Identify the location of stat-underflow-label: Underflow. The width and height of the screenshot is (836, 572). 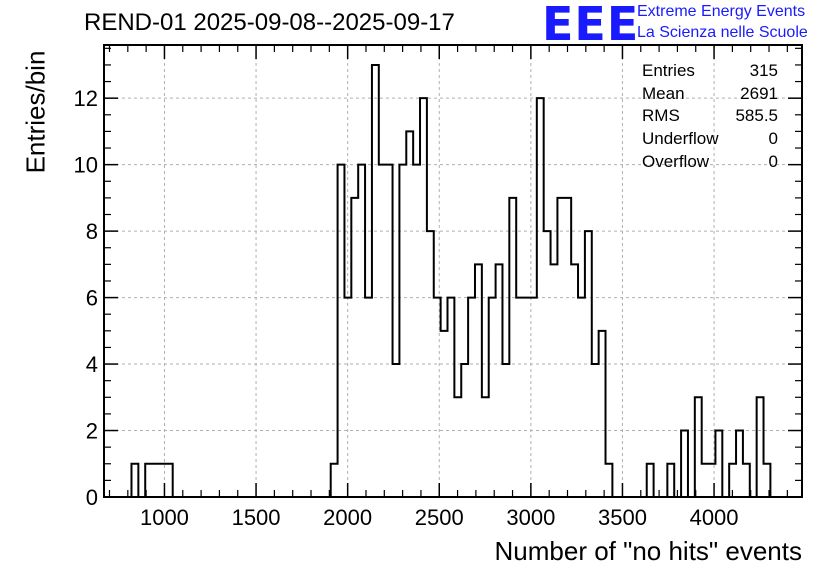
(680, 138).